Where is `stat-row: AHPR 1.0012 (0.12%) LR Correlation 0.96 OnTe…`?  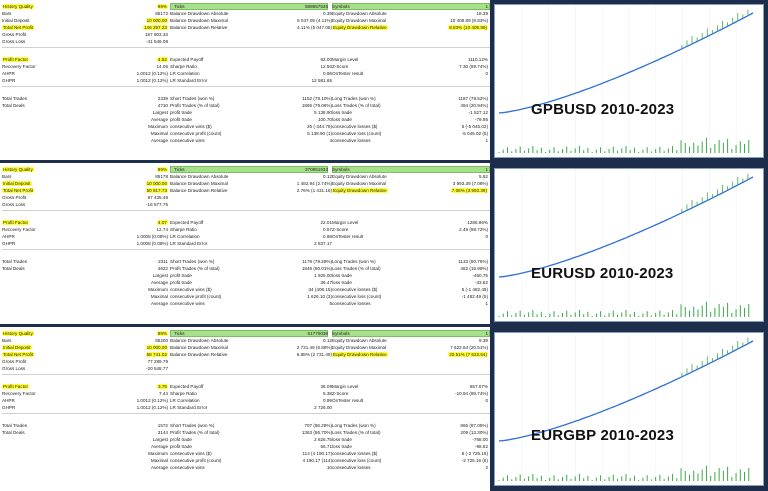 stat-row: AHPR 1.0012 (0.12%) LR Correlation 0.96 OnTe… is located at coordinates (246, 73).